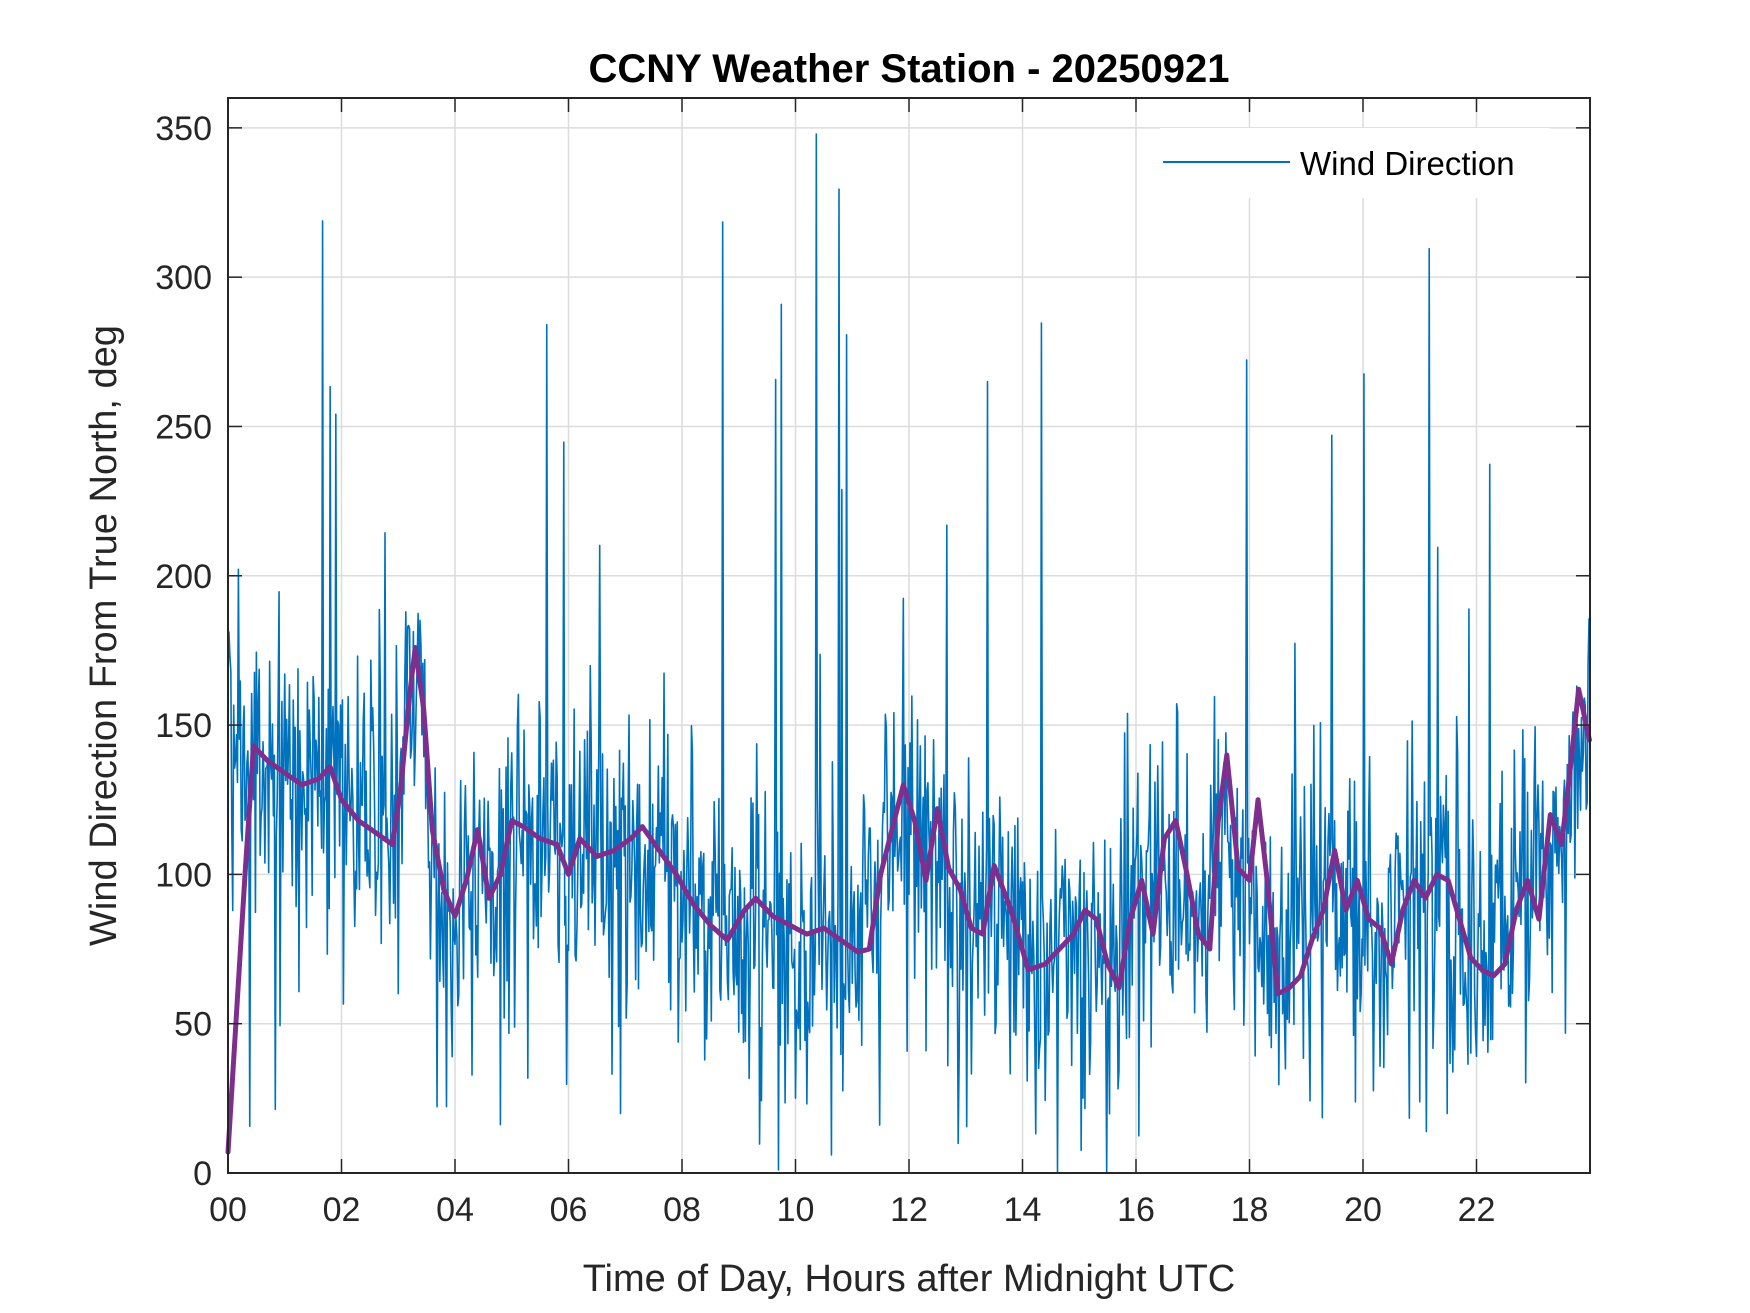  I want to click on x-tick-label: 04, so click(455, 1210).